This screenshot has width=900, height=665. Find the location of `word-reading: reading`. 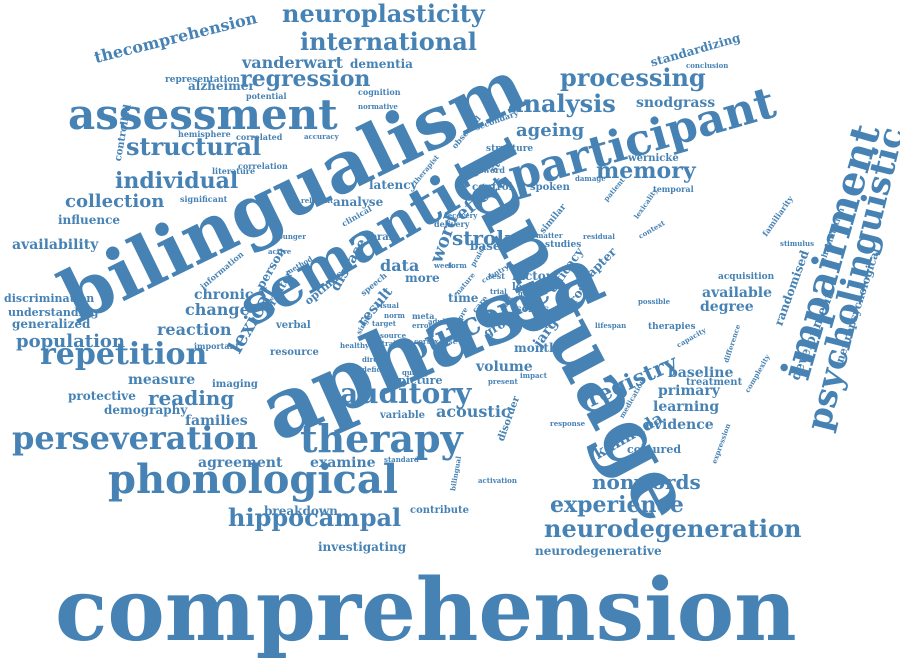

word-reading: reading is located at coordinates (191, 398).